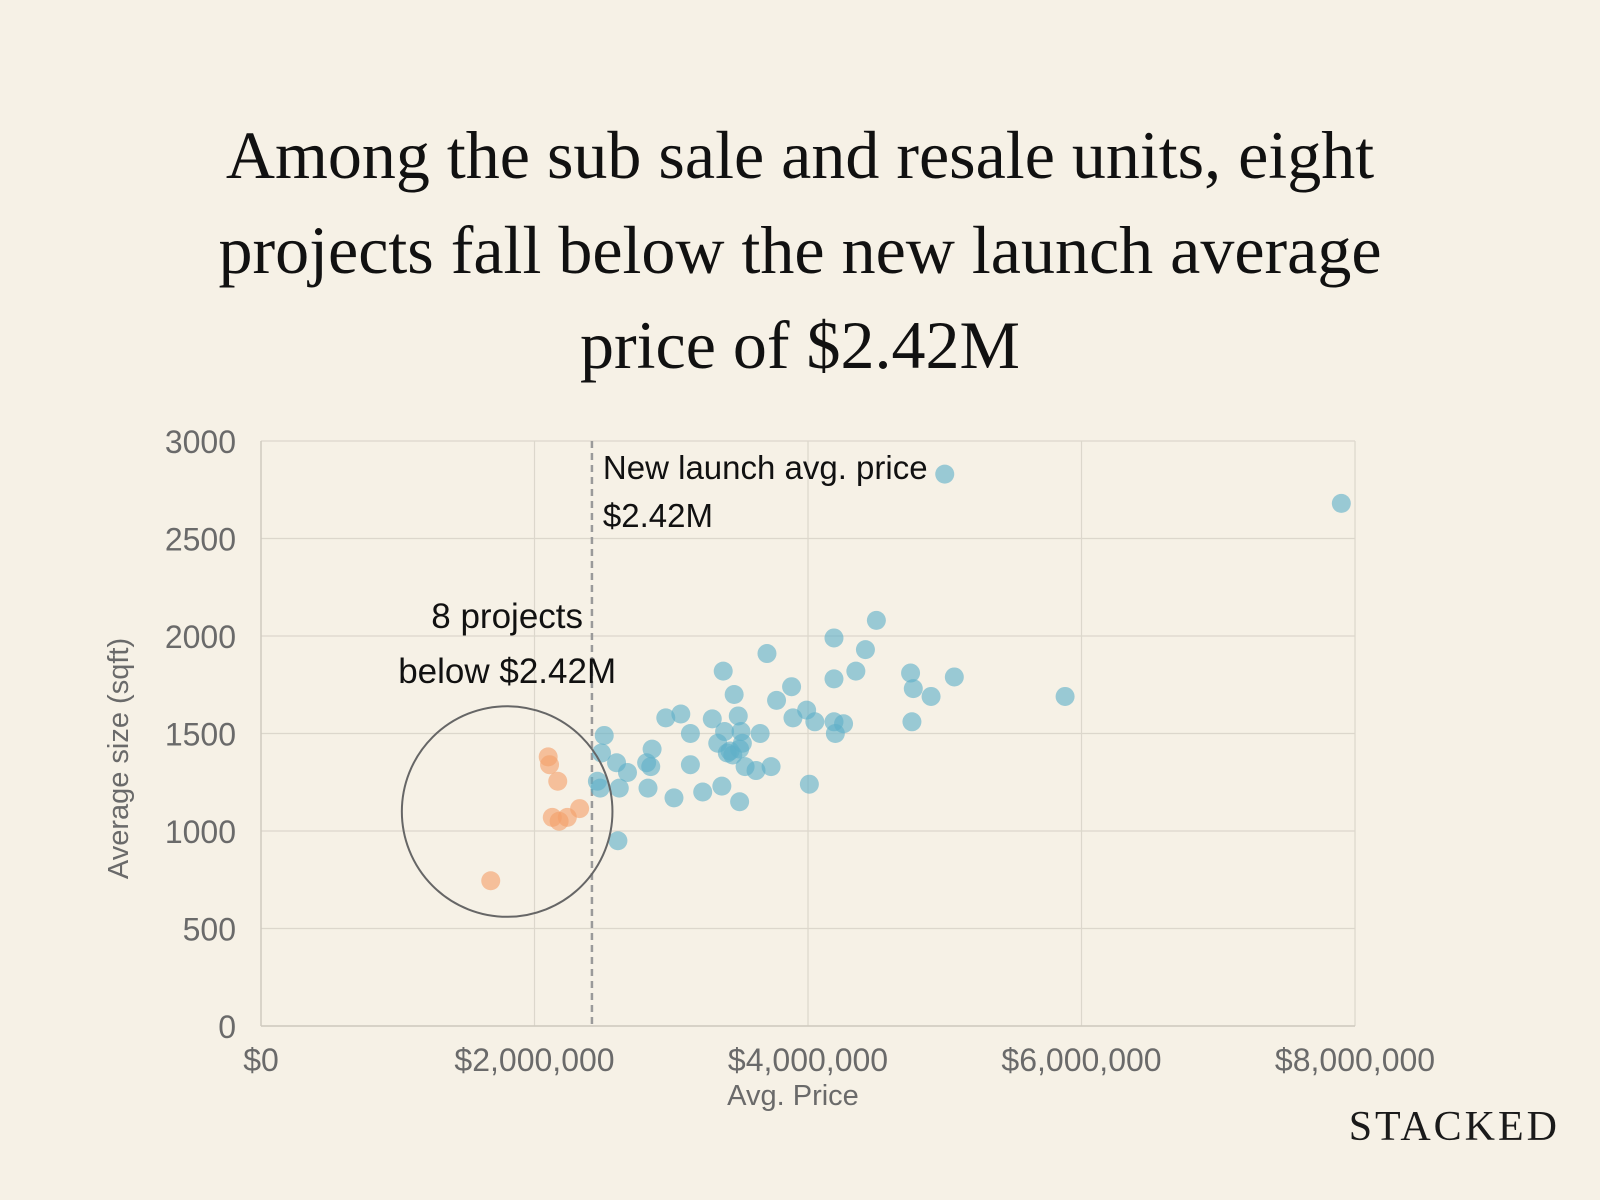 The image size is (1600, 1200). Describe the element at coordinates (200, 442) in the screenshot. I see `y-tick-label: 3000` at that location.